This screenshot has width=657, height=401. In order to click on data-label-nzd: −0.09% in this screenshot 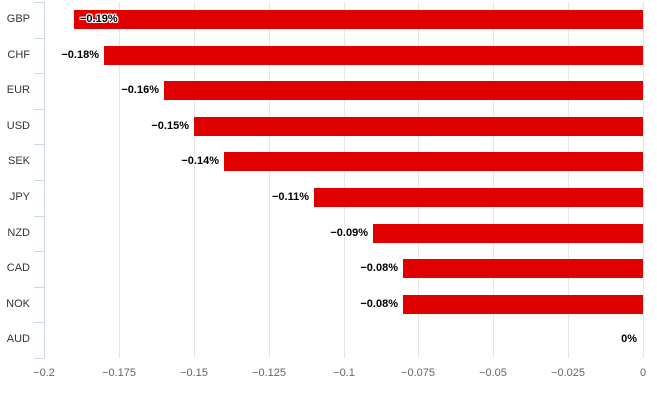, I will do `click(349, 232)`.